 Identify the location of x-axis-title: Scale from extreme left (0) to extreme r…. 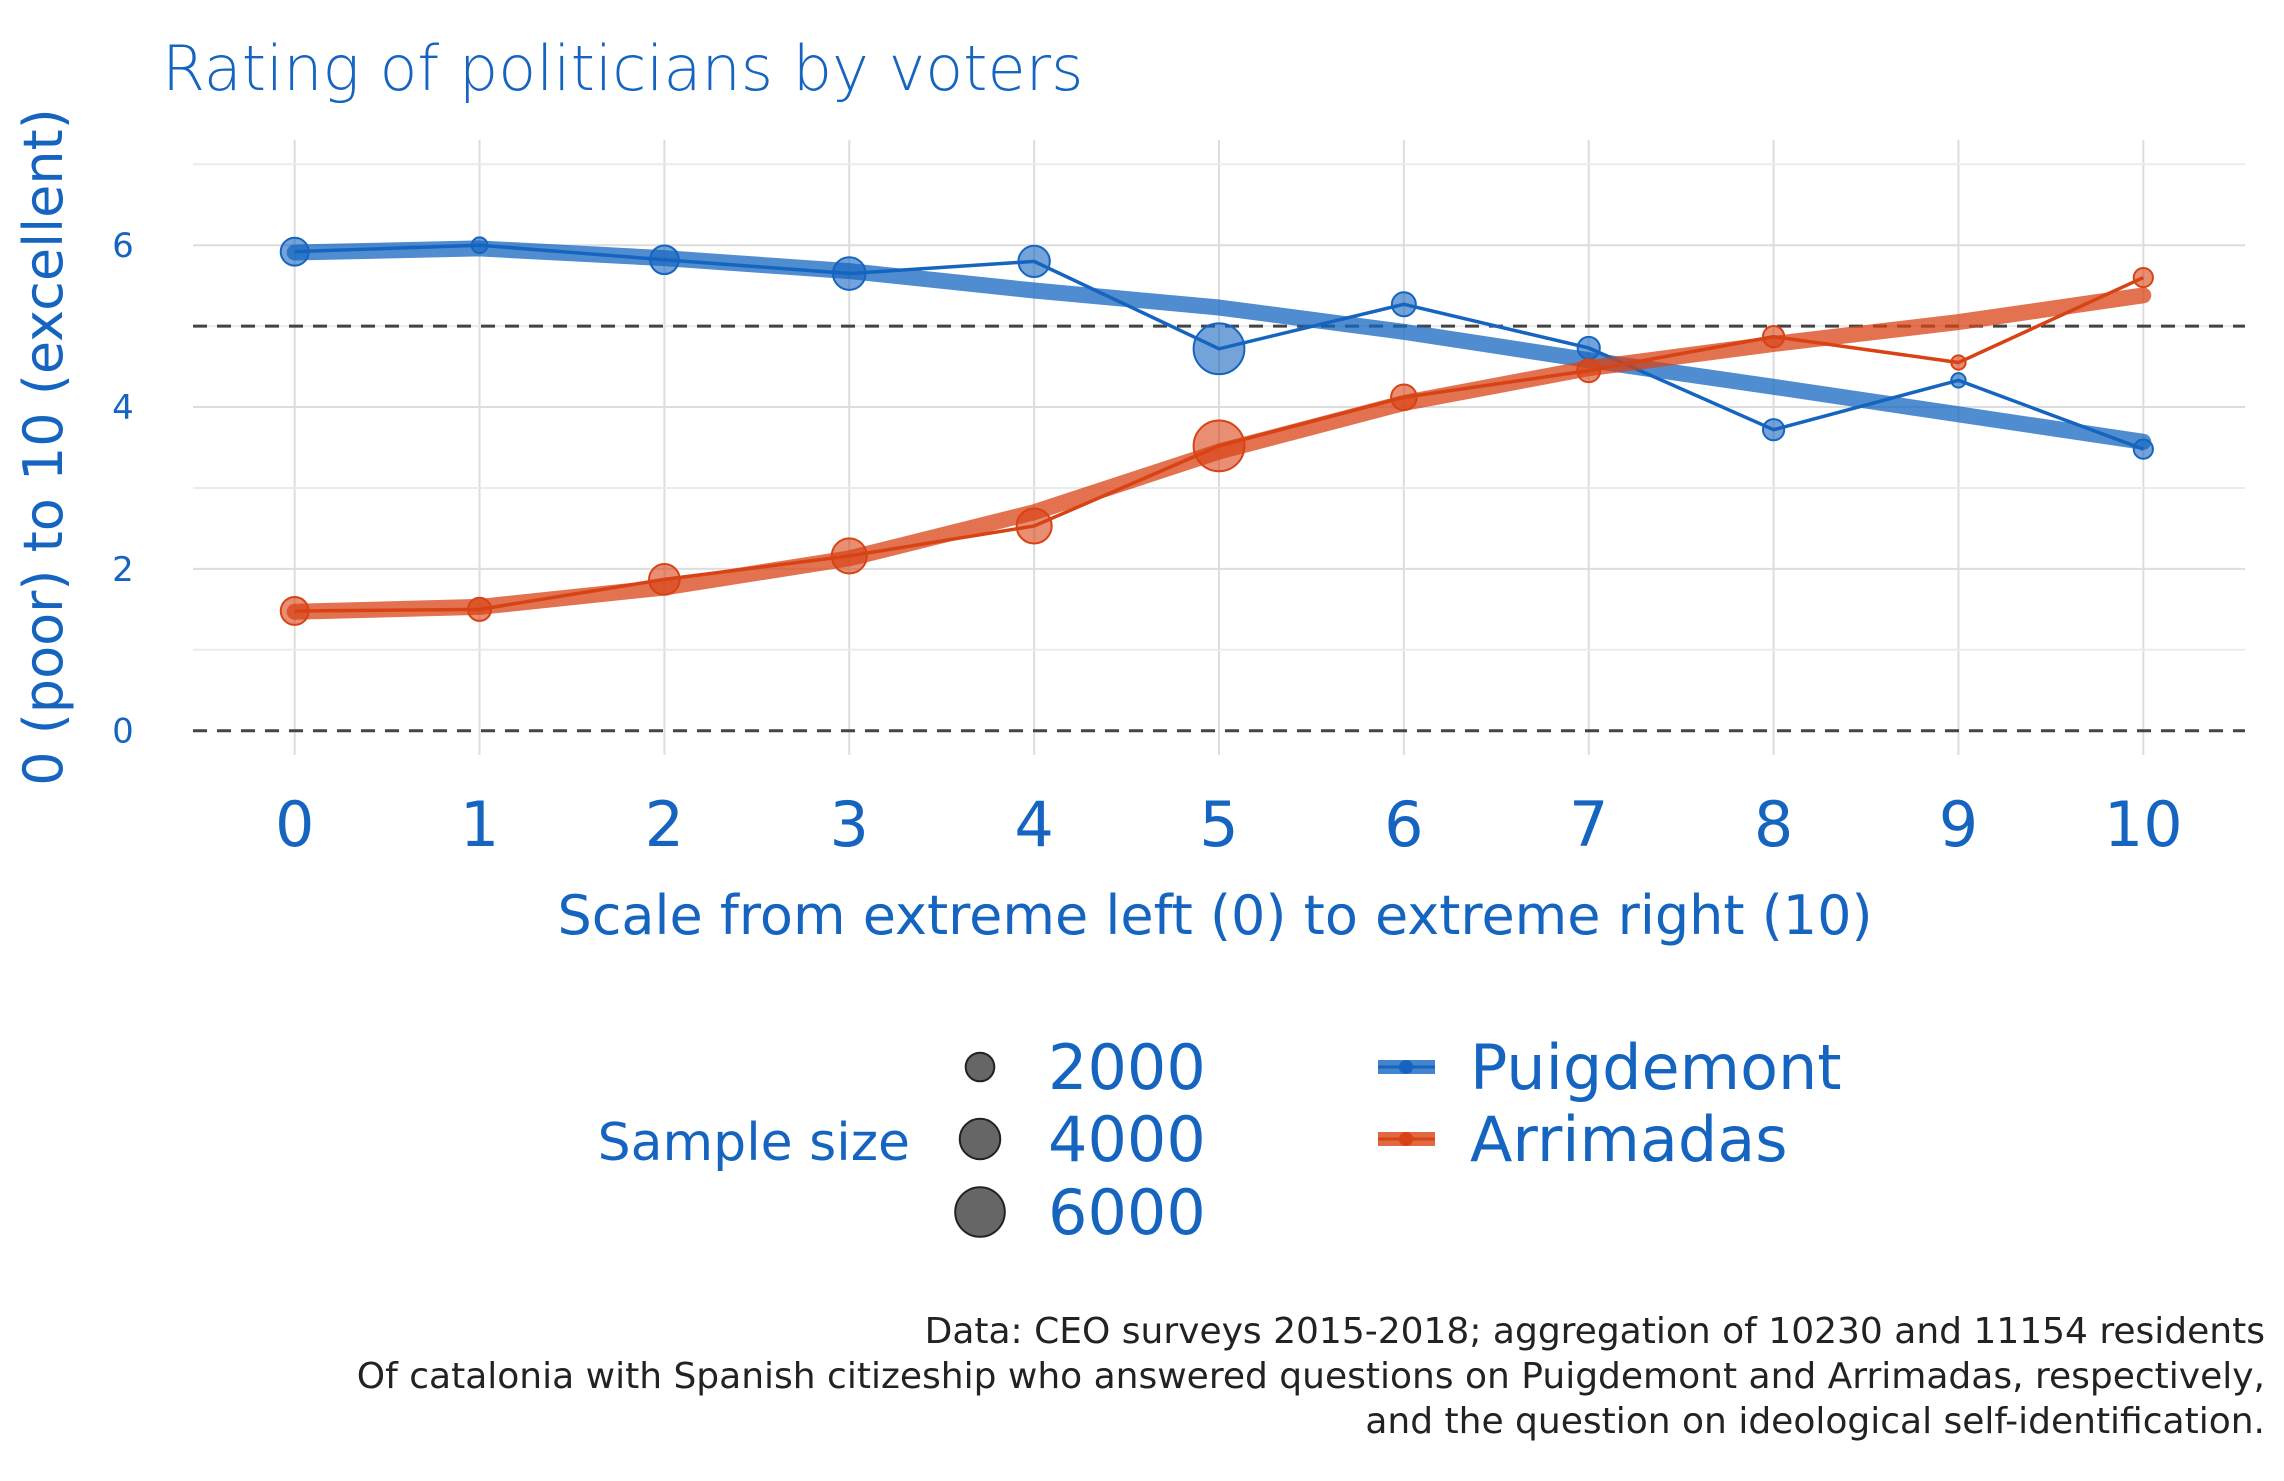
(1214, 915).